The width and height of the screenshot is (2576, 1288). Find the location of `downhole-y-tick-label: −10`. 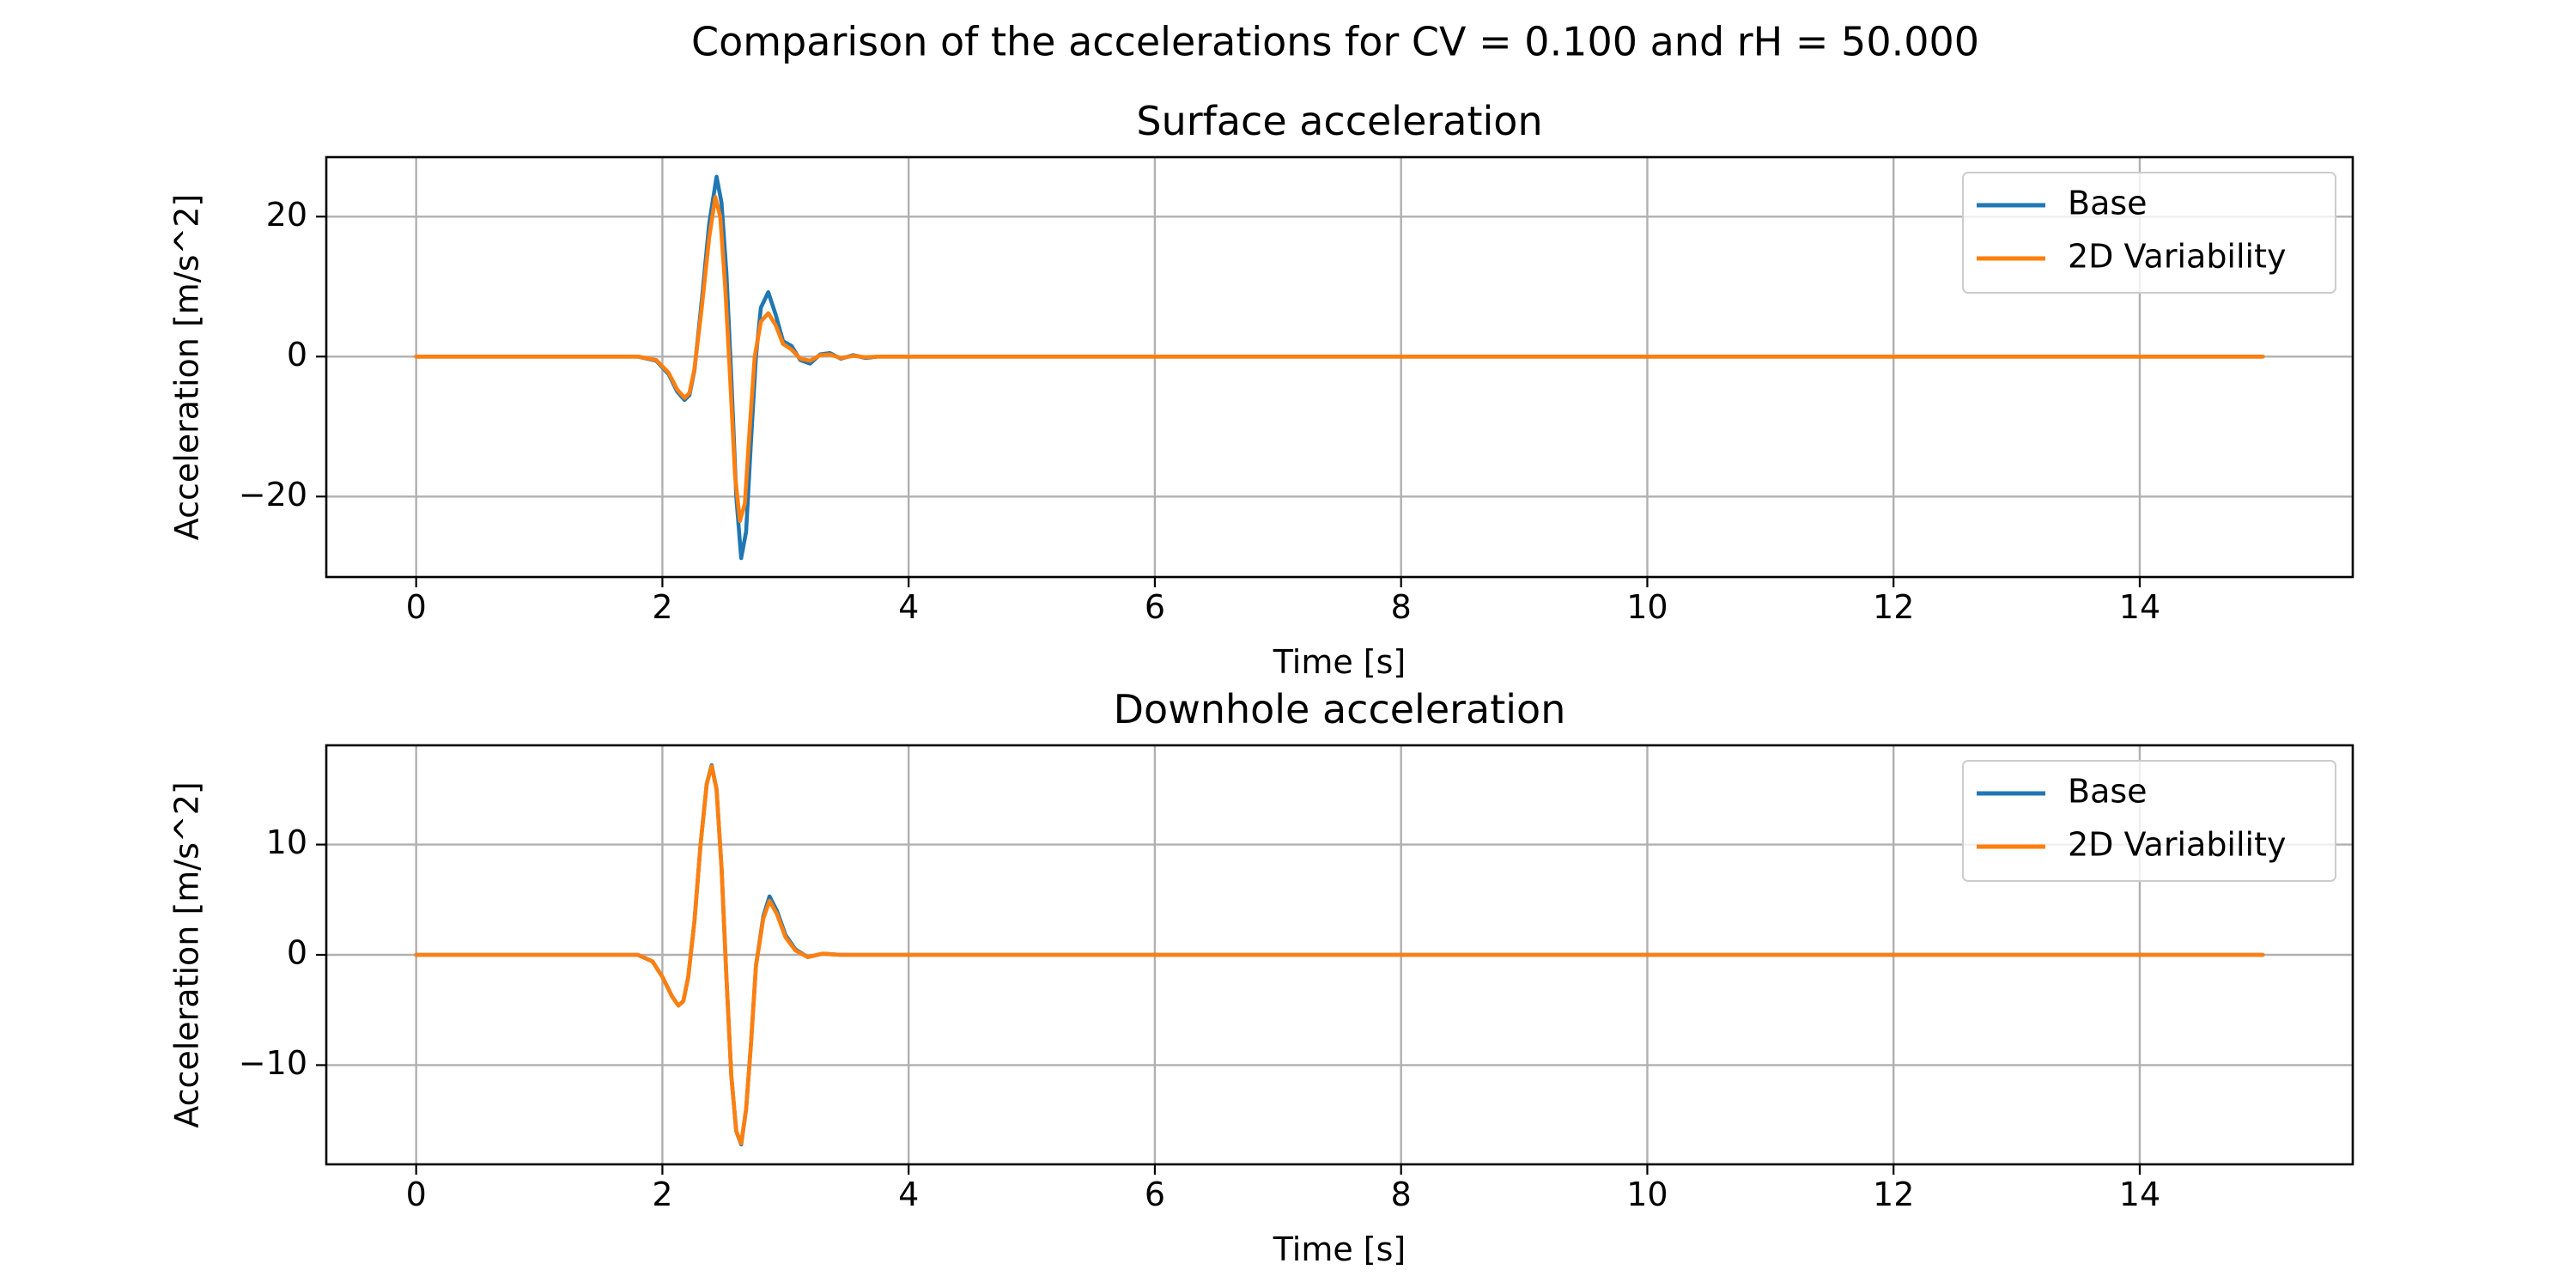

downhole-y-tick-label: −10 is located at coordinates (273, 1063).